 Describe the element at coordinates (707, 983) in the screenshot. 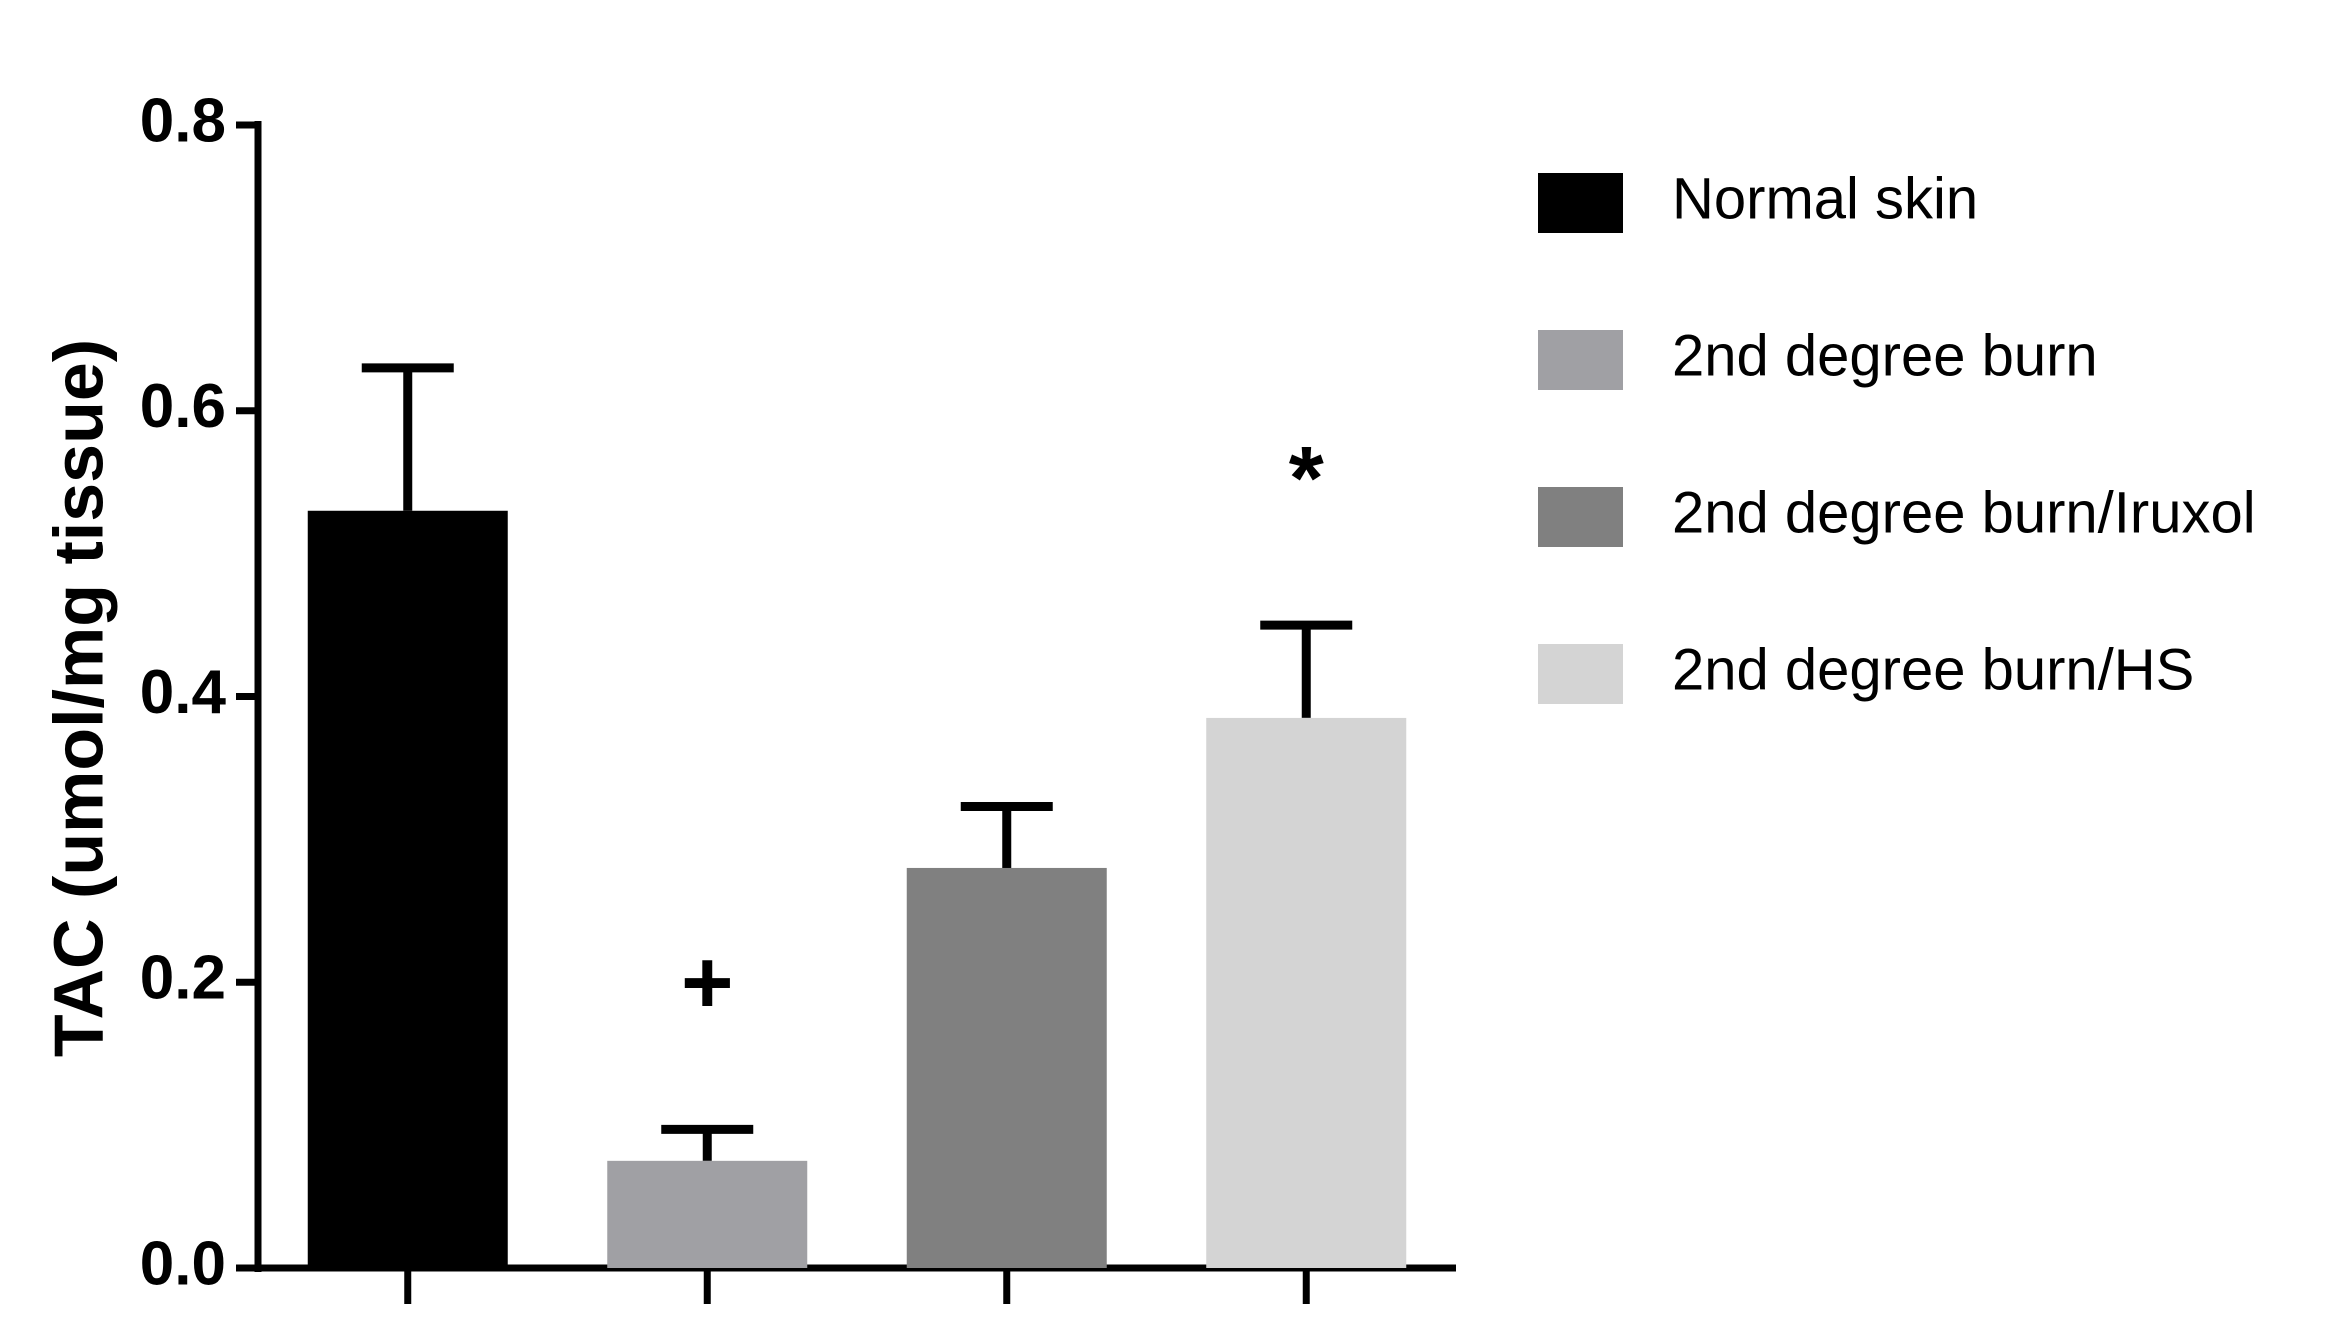

I see `annotation: +` at that location.